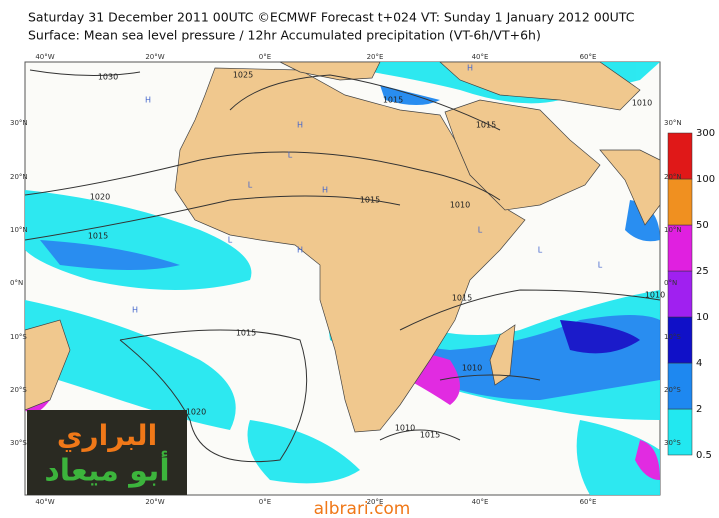 This screenshot has width=719, height=518. Describe the element at coordinates (702, 225) in the screenshot. I see `colorbar-label: 50` at that location.